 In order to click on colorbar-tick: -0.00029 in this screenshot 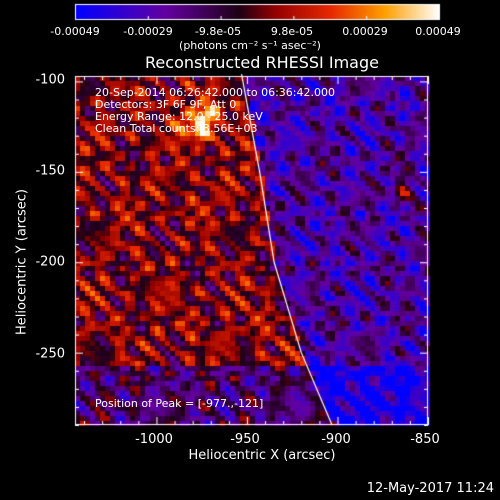, I will do `click(148, 31)`.